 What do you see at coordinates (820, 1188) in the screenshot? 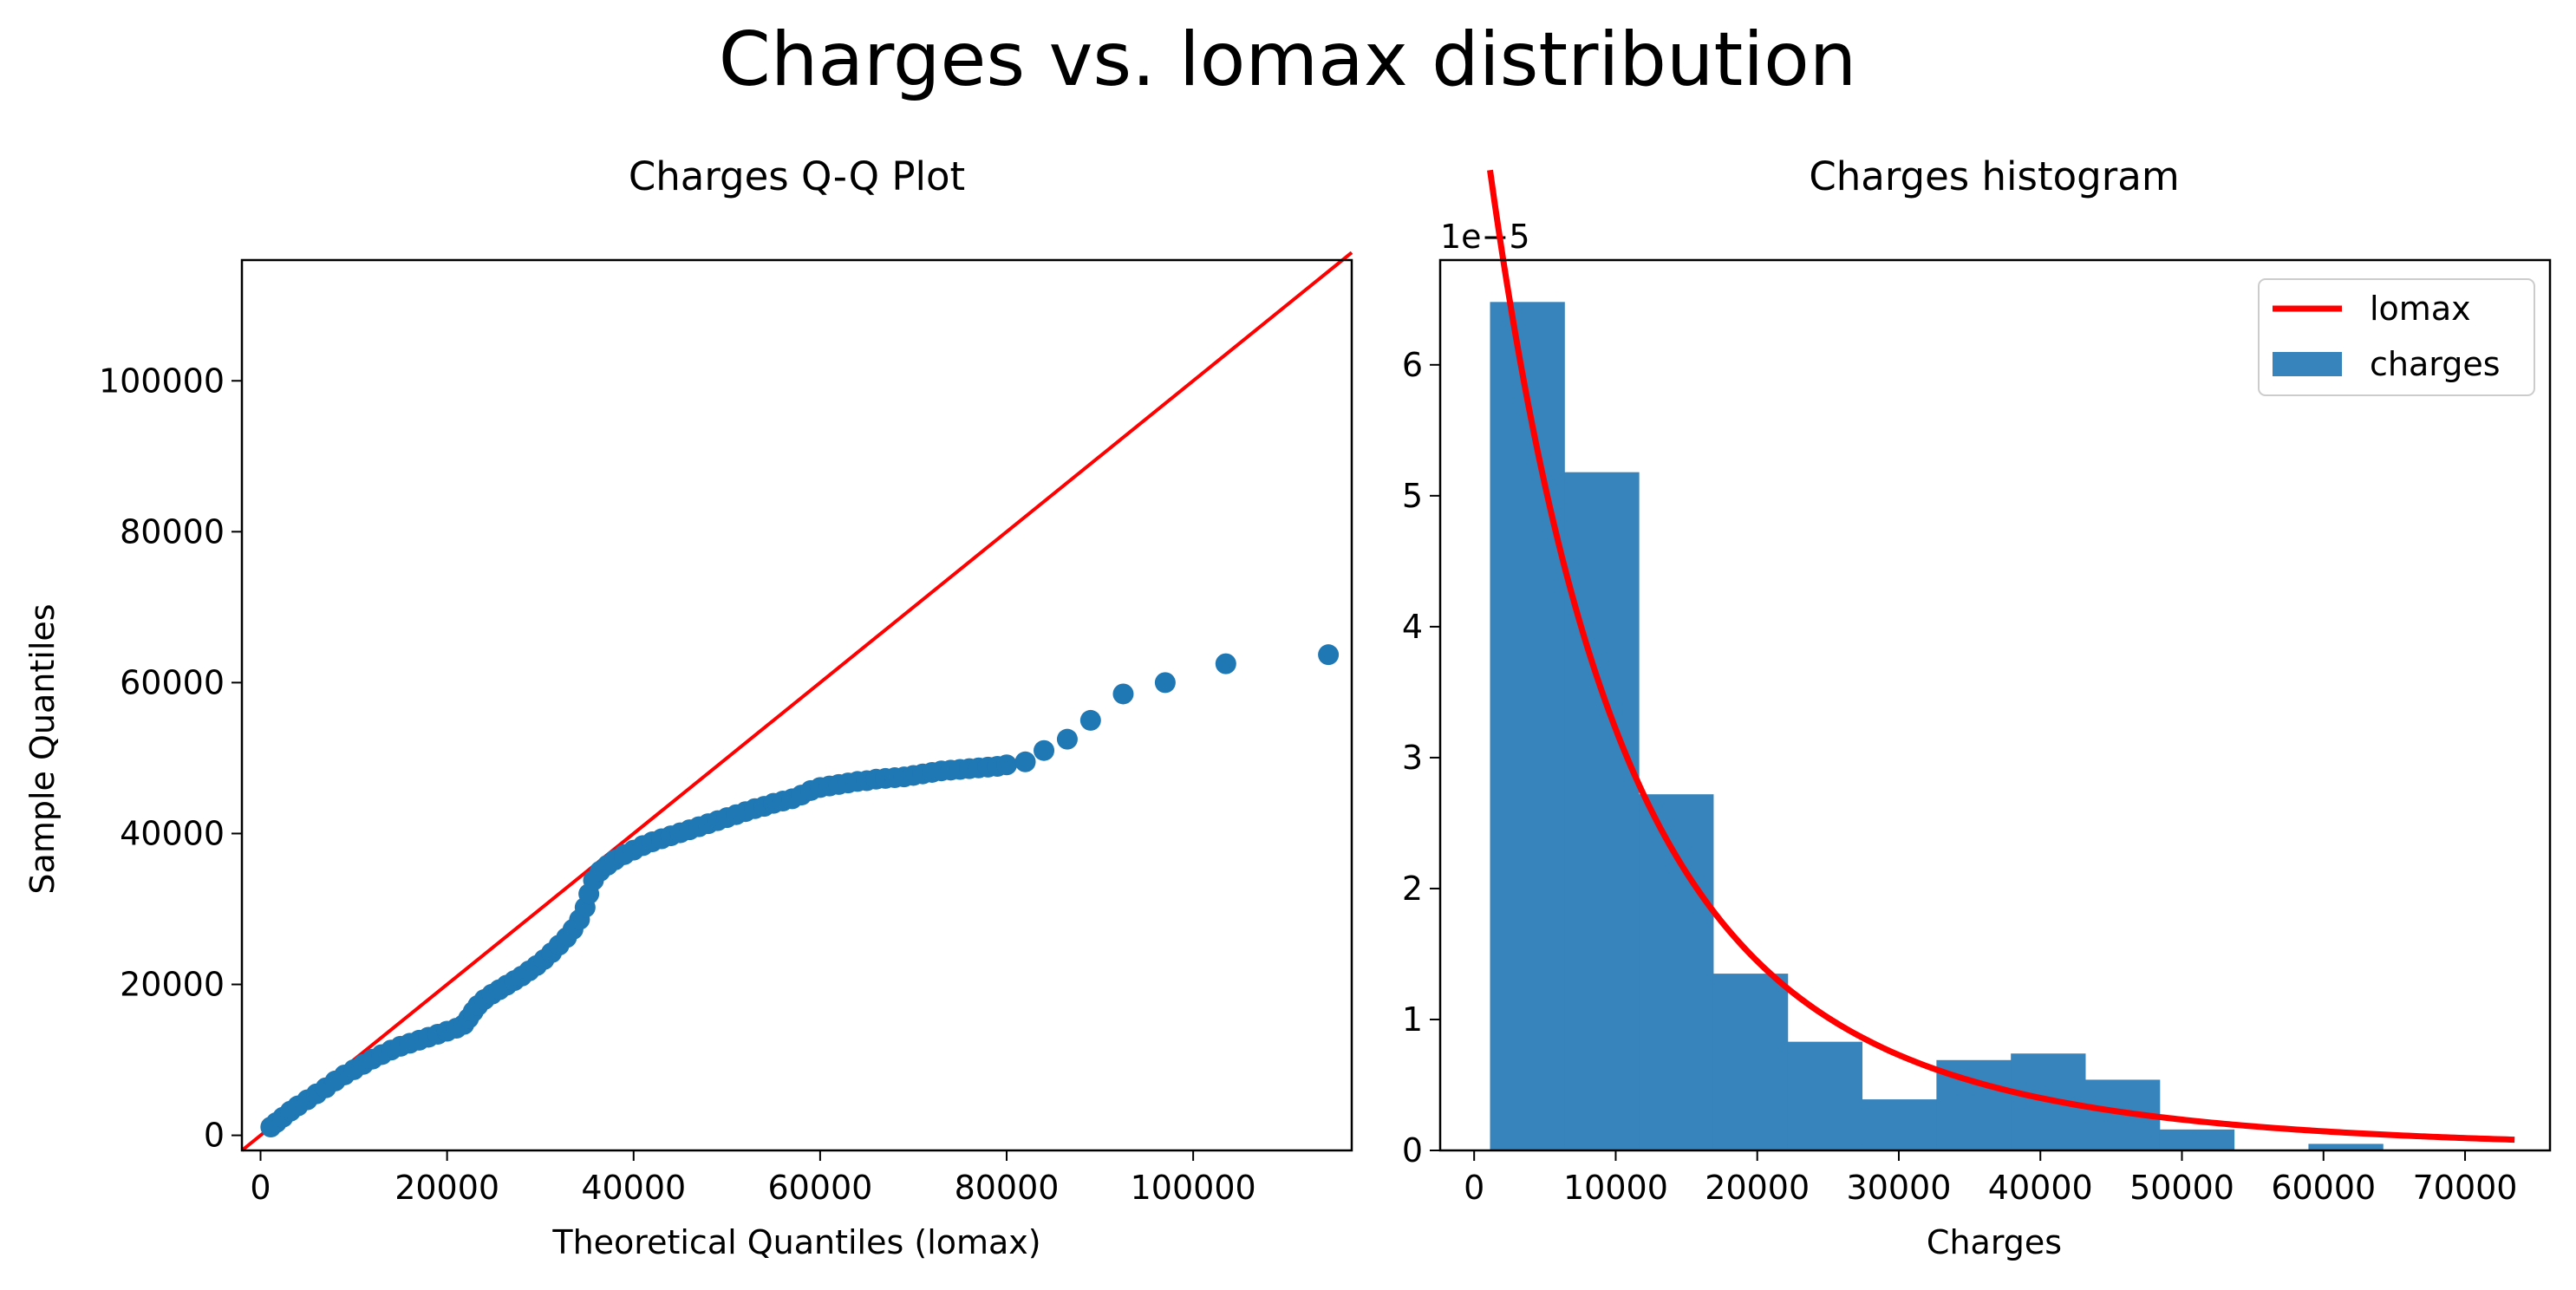
I see `qq-x-tick-label: 60000` at bounding box center [820, 1188].